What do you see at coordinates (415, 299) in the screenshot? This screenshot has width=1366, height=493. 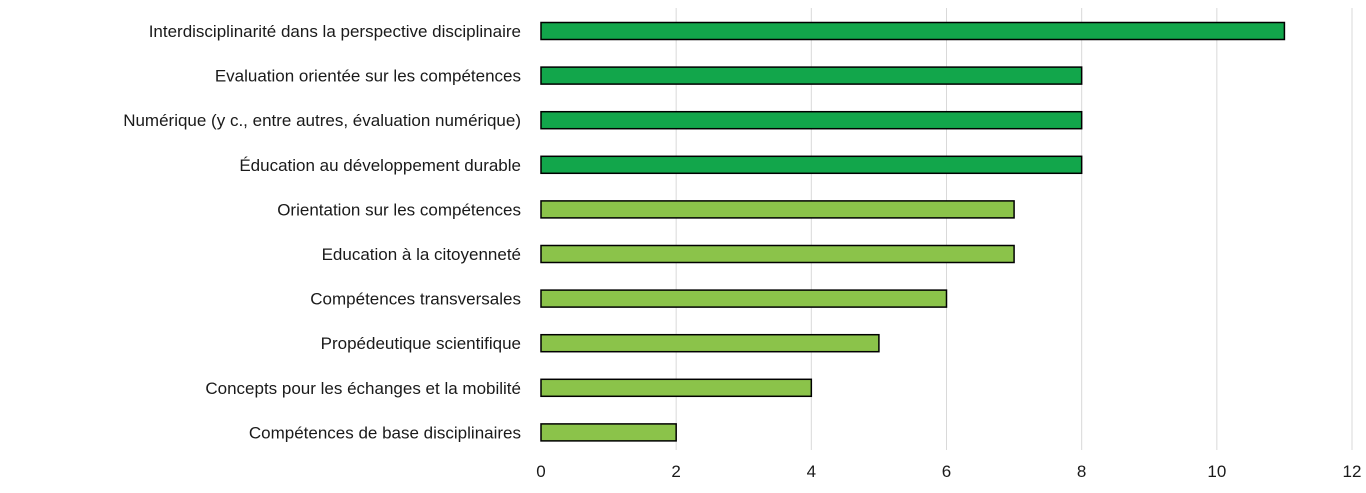 I see `category-label: Compétences transversales` at bounding box center [415, 299].